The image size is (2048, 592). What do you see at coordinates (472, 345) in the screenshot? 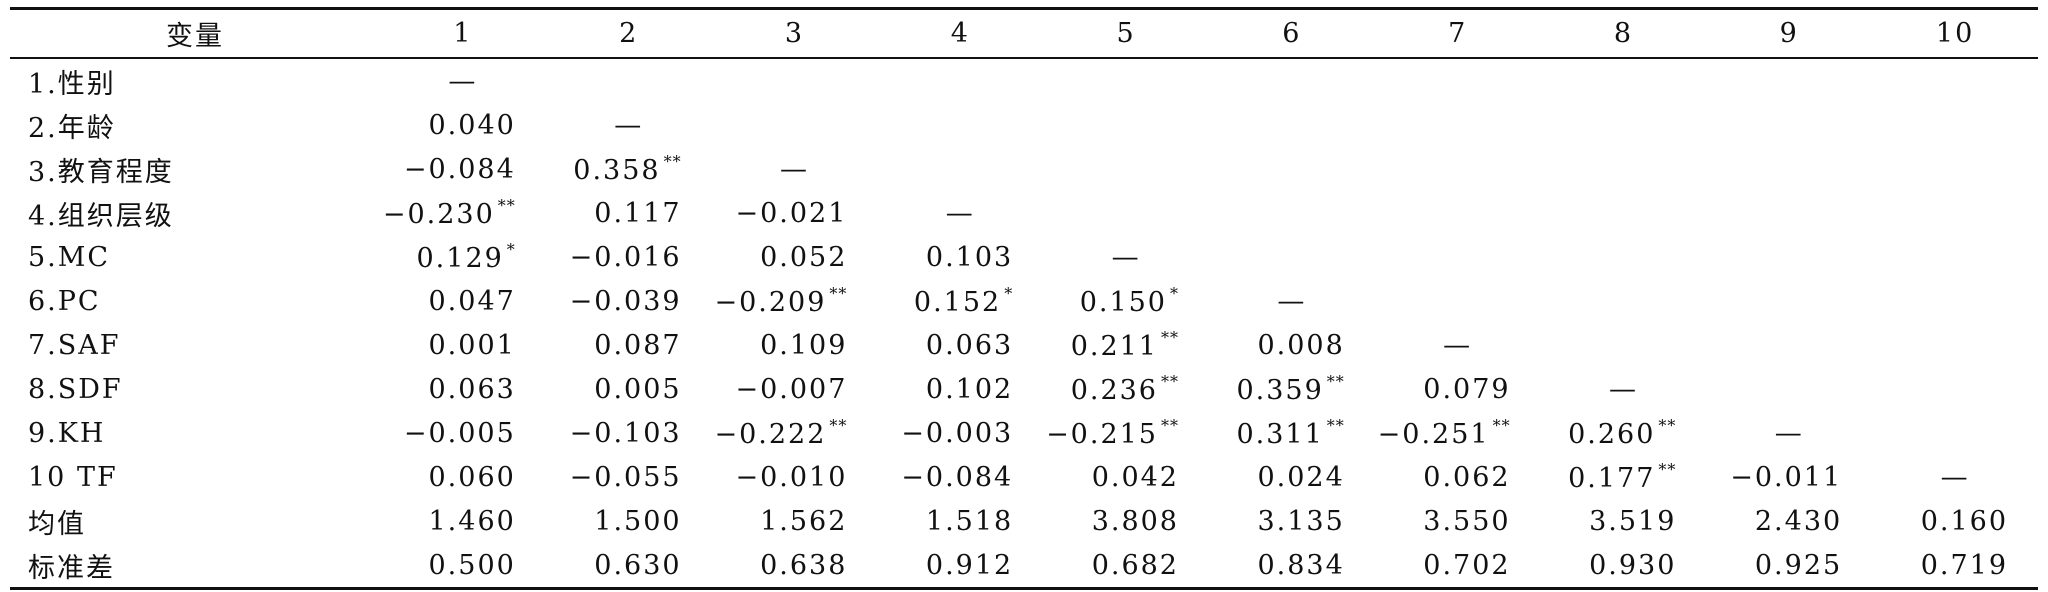
I see `cell-value: 0.001` at bounding box center [472, 345].